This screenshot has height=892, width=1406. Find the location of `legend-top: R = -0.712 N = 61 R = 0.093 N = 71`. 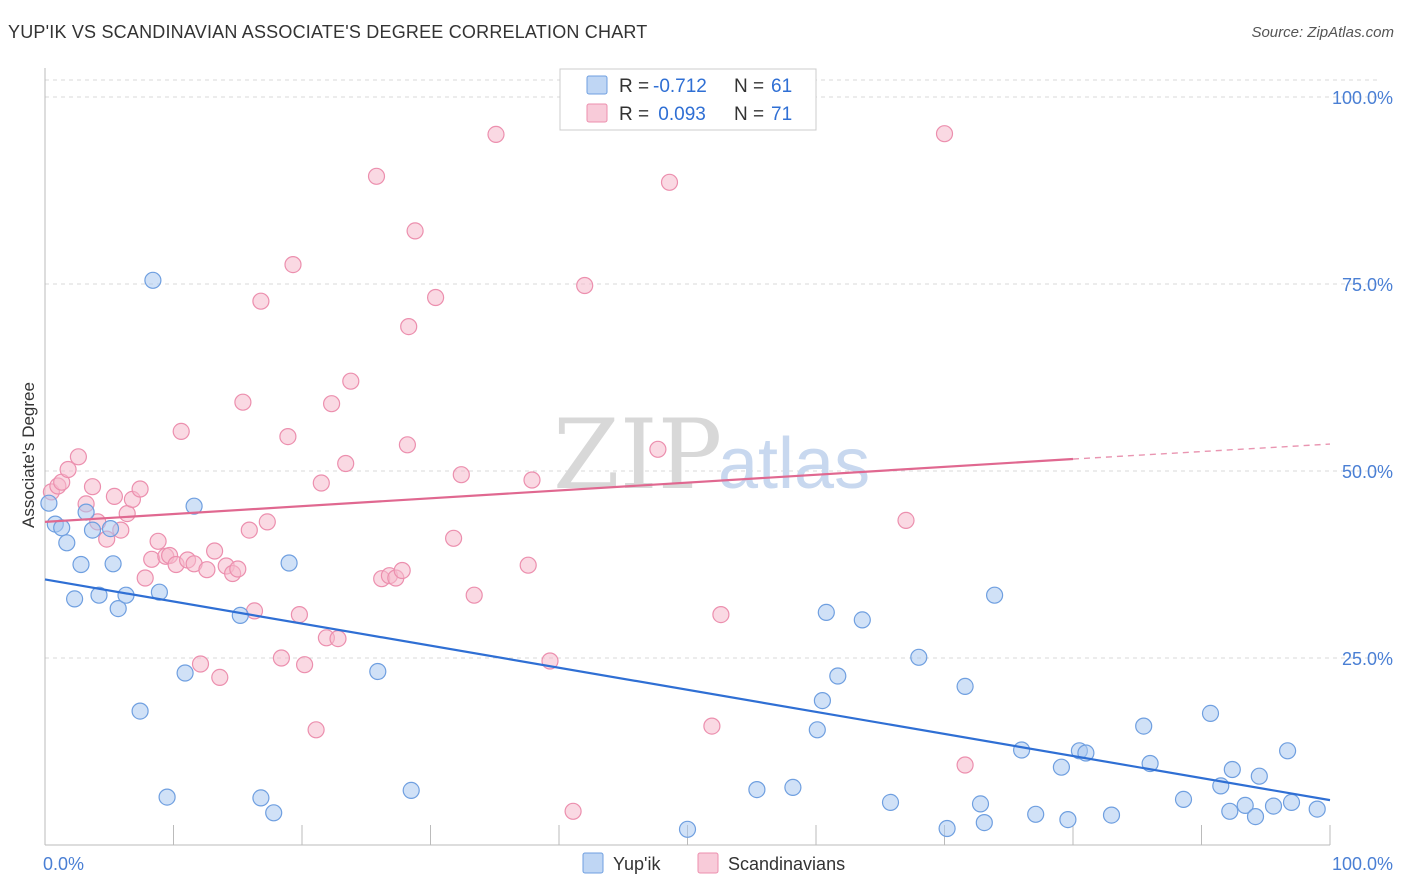

legend-top: R = -0.712 N = 61 R = 0.093 N = 71 is located at coordinates (688, 99).